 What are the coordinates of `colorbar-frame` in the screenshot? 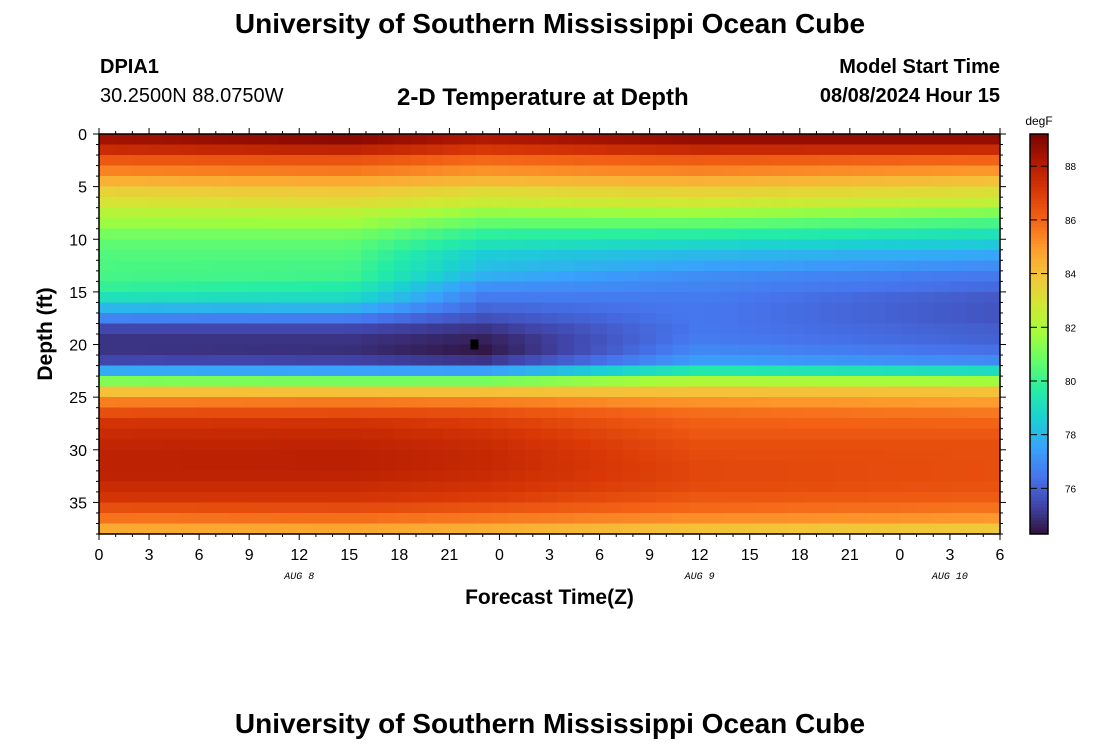 It's located at (1039, 334).